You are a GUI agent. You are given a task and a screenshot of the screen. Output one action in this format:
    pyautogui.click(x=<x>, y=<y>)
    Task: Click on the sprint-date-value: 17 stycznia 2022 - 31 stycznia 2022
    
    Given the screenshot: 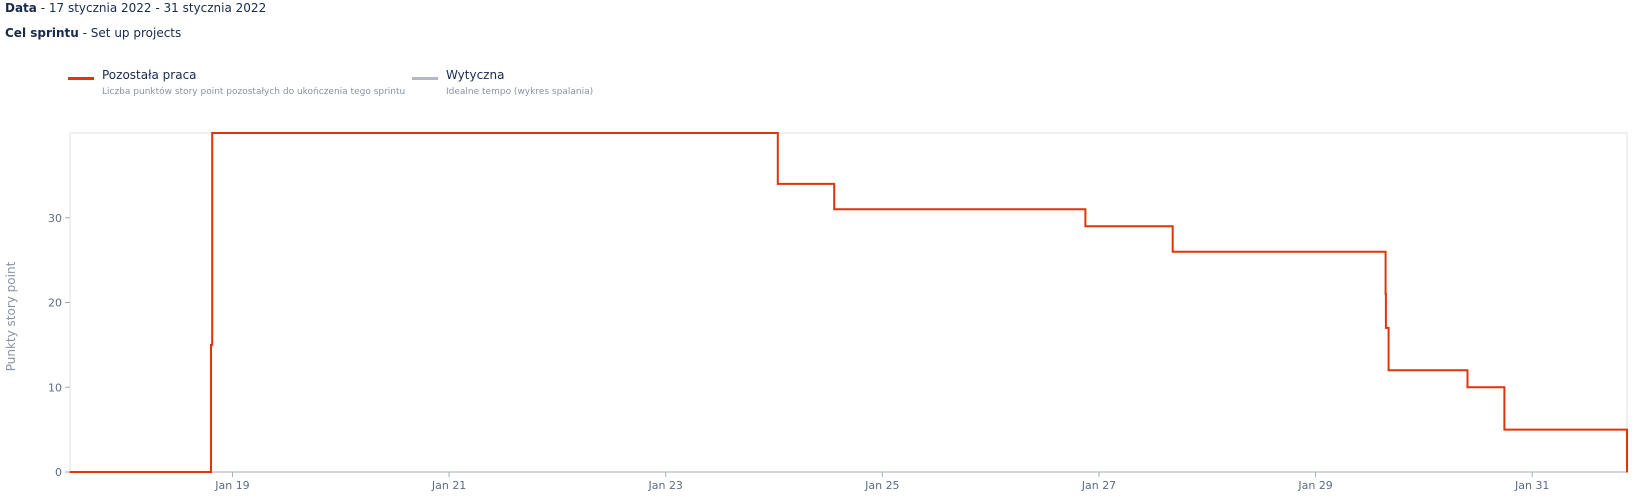 What is the action you would take?
    pyautogui.click(x=157, y=8)
    